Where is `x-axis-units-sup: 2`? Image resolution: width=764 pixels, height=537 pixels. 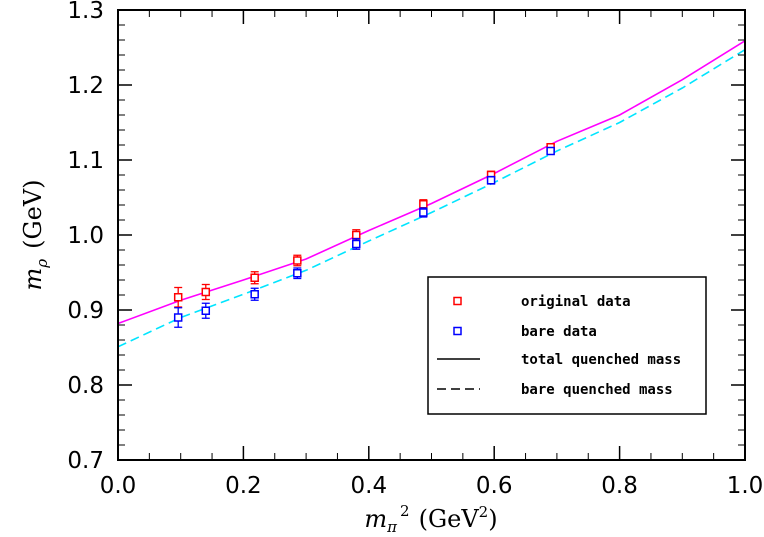 x-axis-units-sup: 2 is located at coordinates (484, 512).